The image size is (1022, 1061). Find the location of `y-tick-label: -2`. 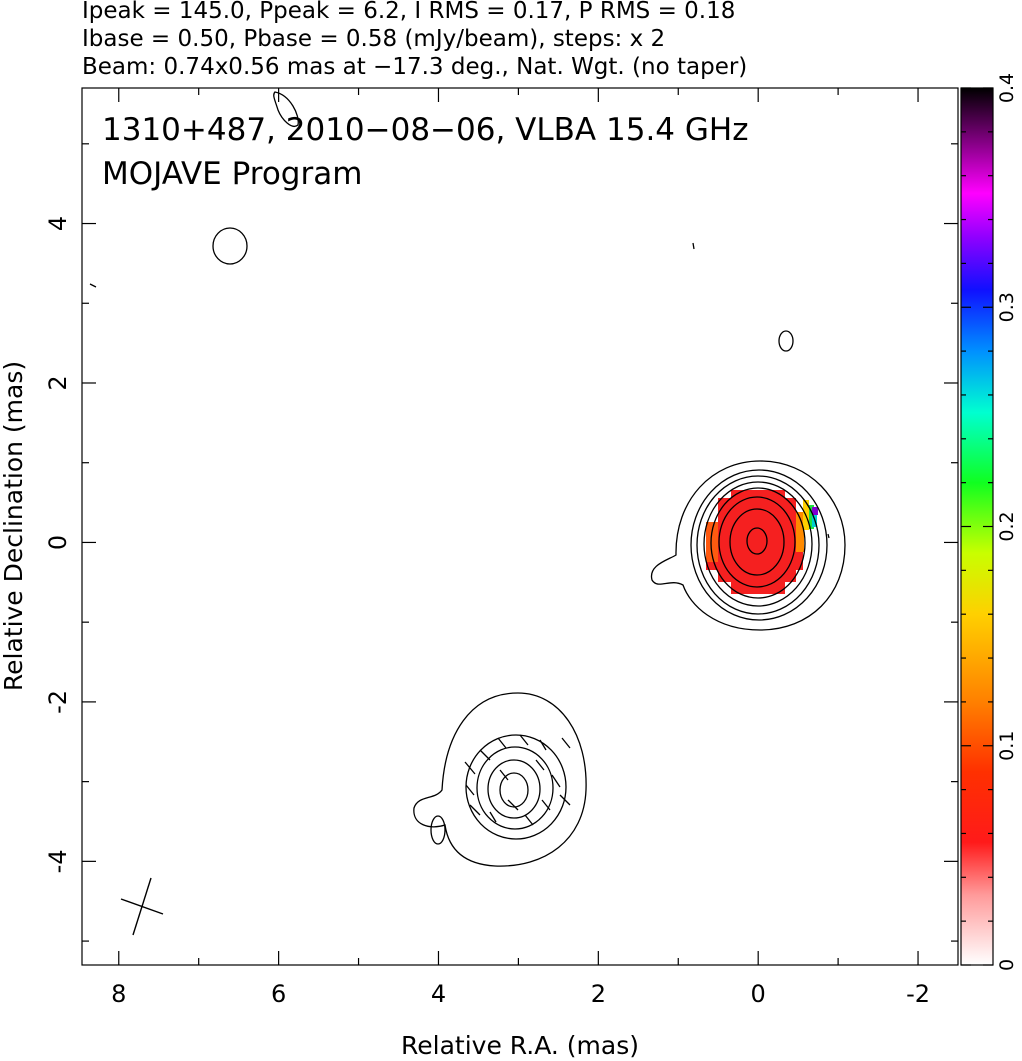

y-tick-label: -2 is located at coordinates (58, 702).